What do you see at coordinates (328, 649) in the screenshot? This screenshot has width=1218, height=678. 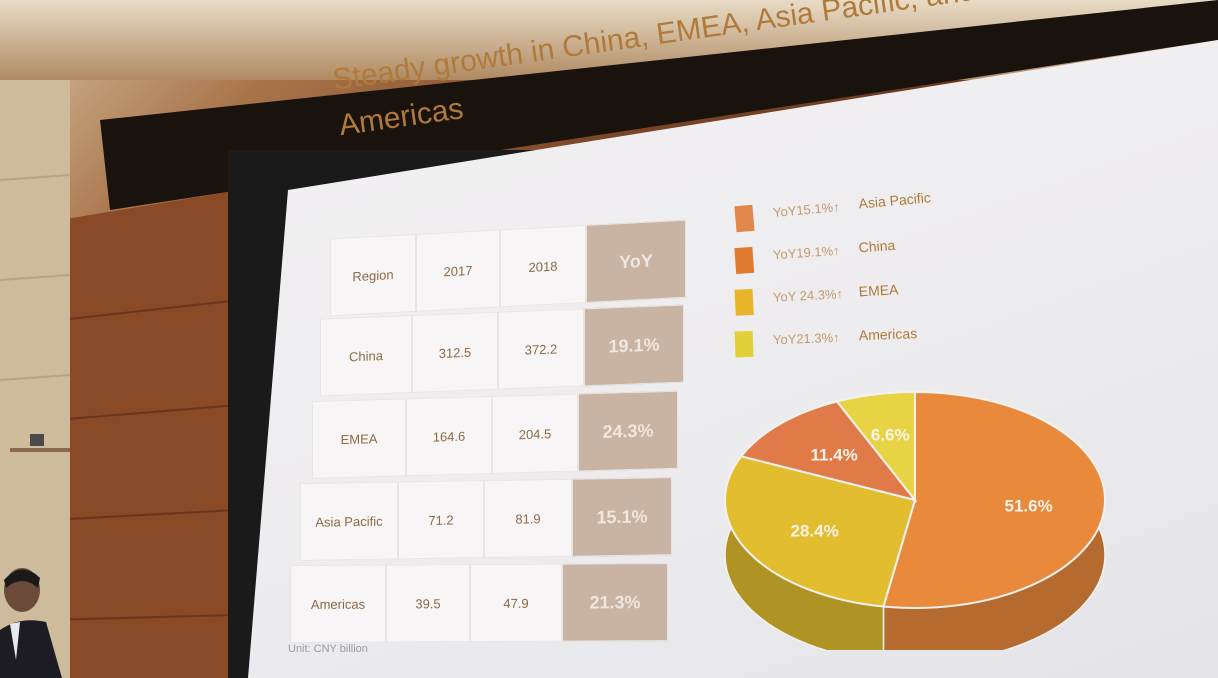 I see `unit-note: Unit: CNY billion` at bounding box center [328, 649].